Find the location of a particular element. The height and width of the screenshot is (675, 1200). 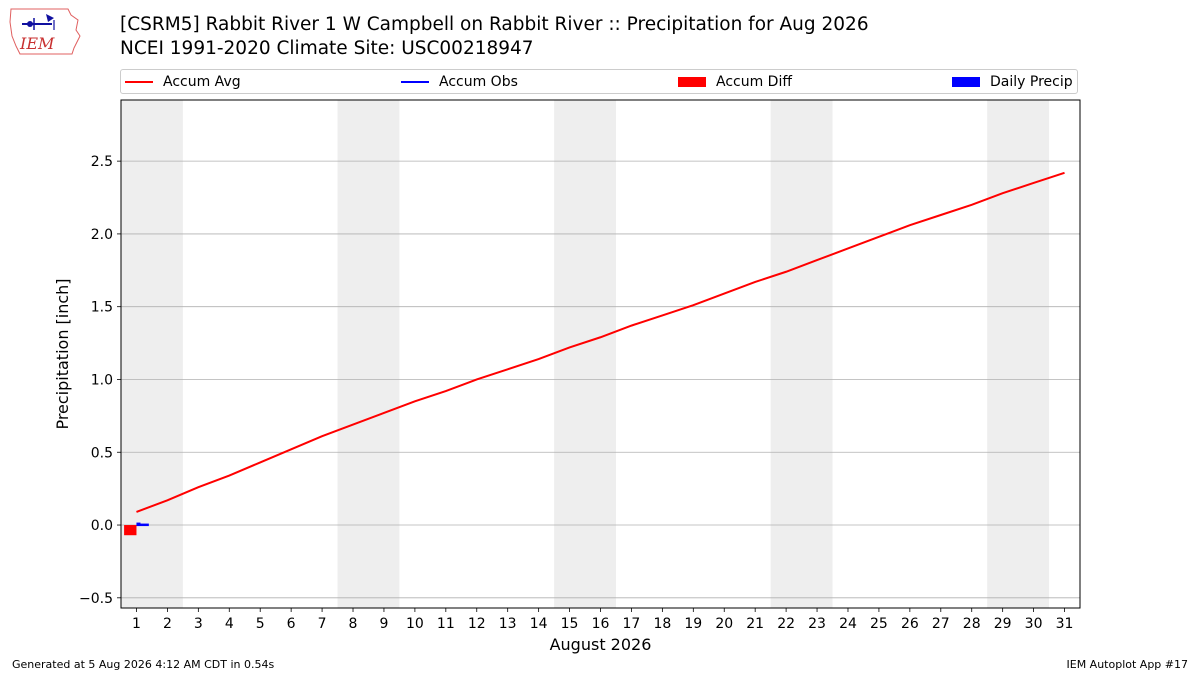

x-tick-label: 14 is located at coordinates (539, 624).